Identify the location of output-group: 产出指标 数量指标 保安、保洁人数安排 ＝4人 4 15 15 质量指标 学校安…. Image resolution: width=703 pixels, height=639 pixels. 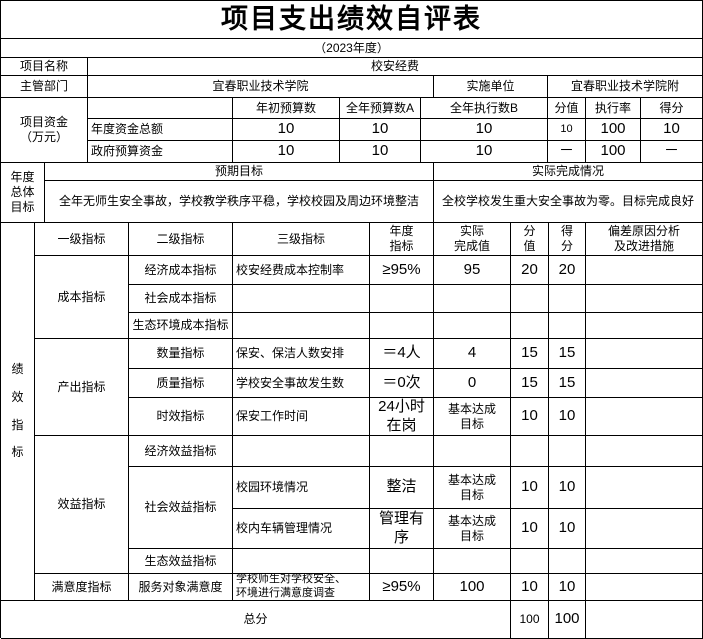
(369, 387).